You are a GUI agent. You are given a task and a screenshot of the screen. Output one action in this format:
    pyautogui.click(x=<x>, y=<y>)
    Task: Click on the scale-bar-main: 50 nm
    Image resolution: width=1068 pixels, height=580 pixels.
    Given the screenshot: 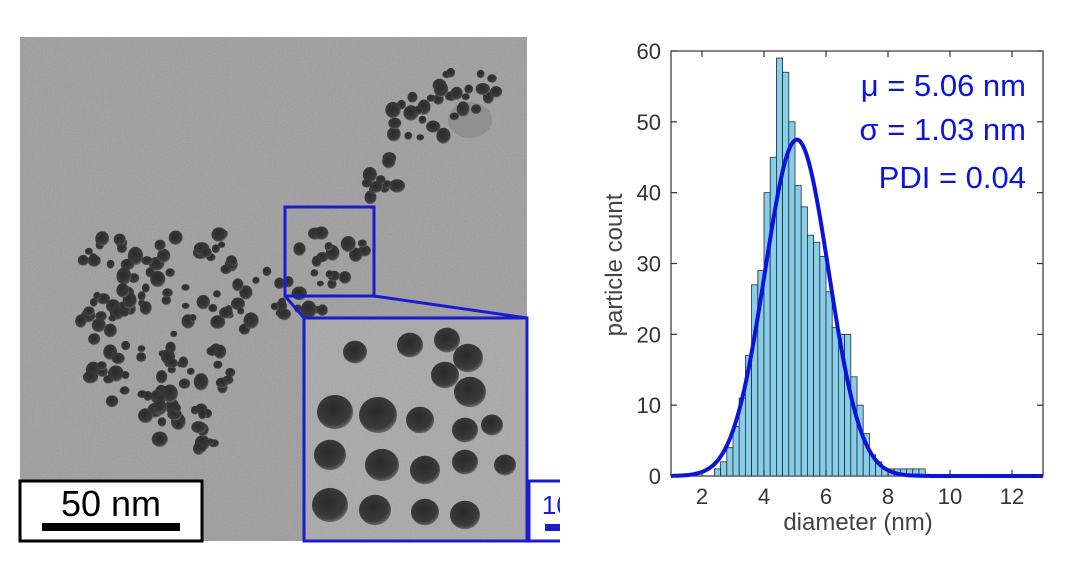 What is the action you would take?
    pyautogui.click(x=111, y=511)
    